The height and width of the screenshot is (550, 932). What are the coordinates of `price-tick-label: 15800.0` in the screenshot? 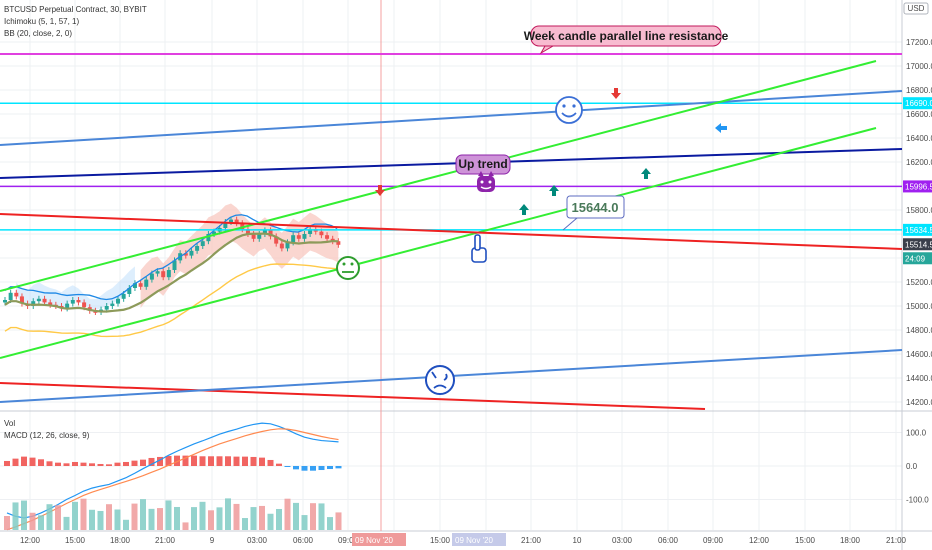 It's located at (919, 210).